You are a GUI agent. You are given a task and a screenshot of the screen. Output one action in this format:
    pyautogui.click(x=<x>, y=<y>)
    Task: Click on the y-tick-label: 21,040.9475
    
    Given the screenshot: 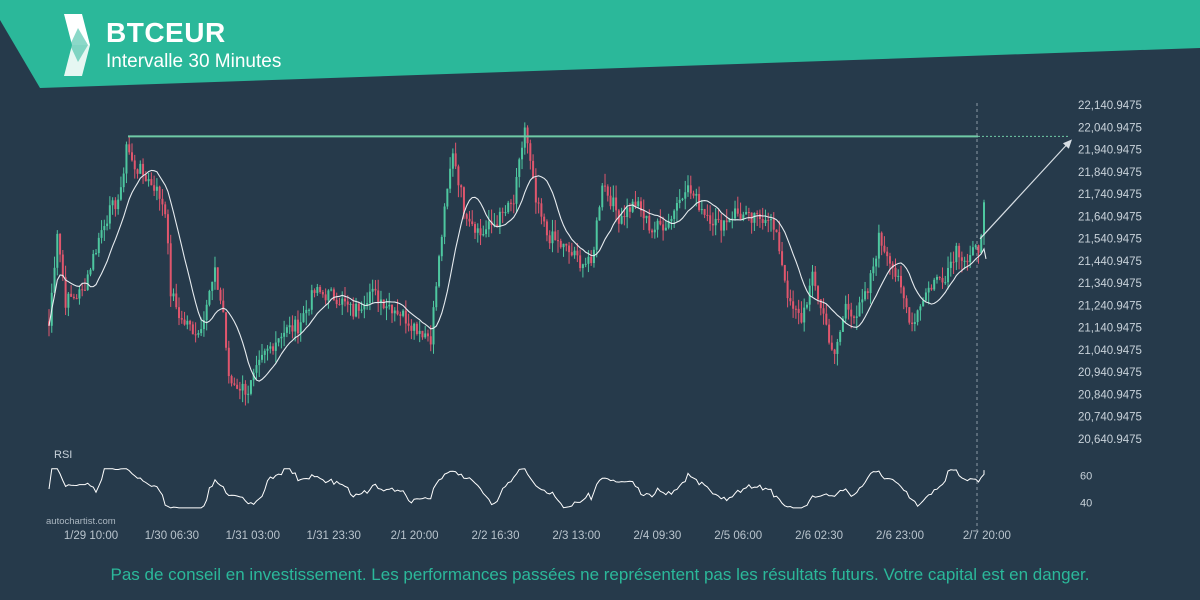 What is the action you would take?
    pyautogui.click(x=1110, y=351)
    